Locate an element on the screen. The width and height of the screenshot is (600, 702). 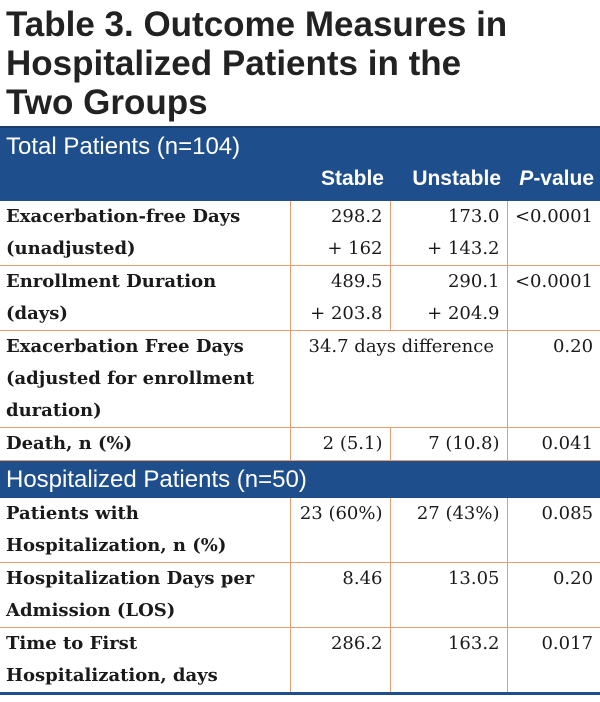
row-label-line: (unadjusted) is located at coordinates (71, 248).